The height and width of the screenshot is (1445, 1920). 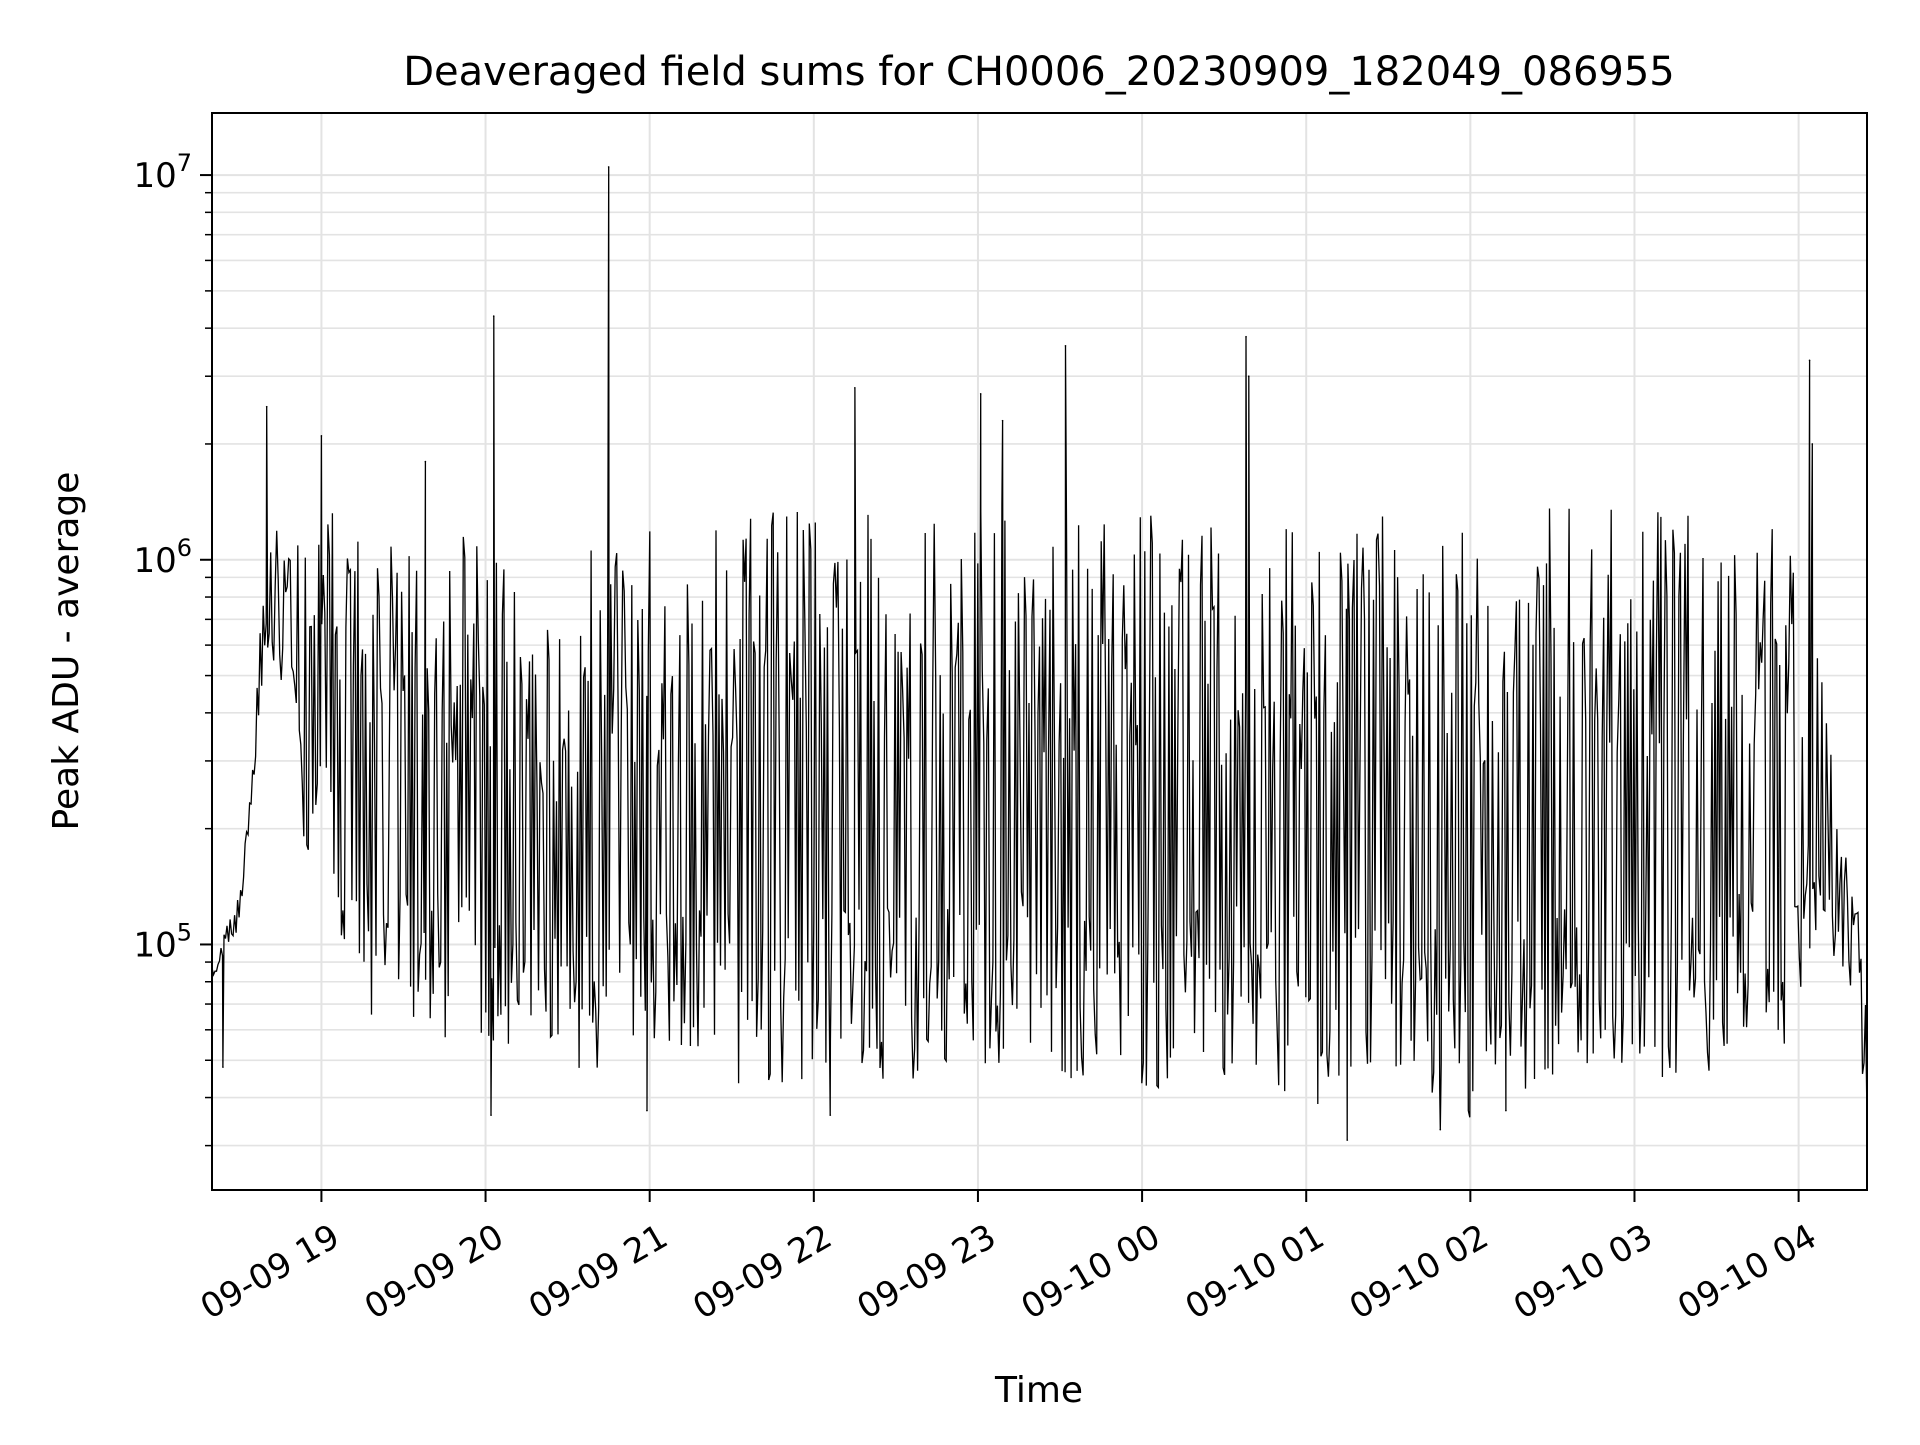 I want to click on x-axis-label: Time, so click(x=1038, y=1390).